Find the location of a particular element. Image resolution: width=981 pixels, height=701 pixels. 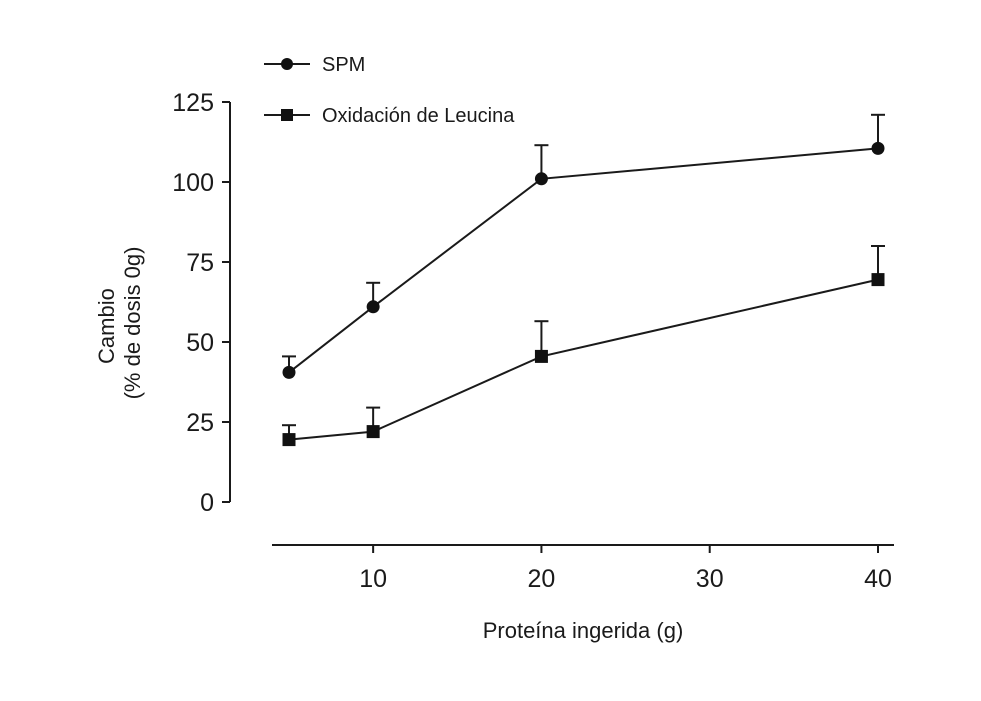

series-line-leucine is located at coordinates (583, 359).